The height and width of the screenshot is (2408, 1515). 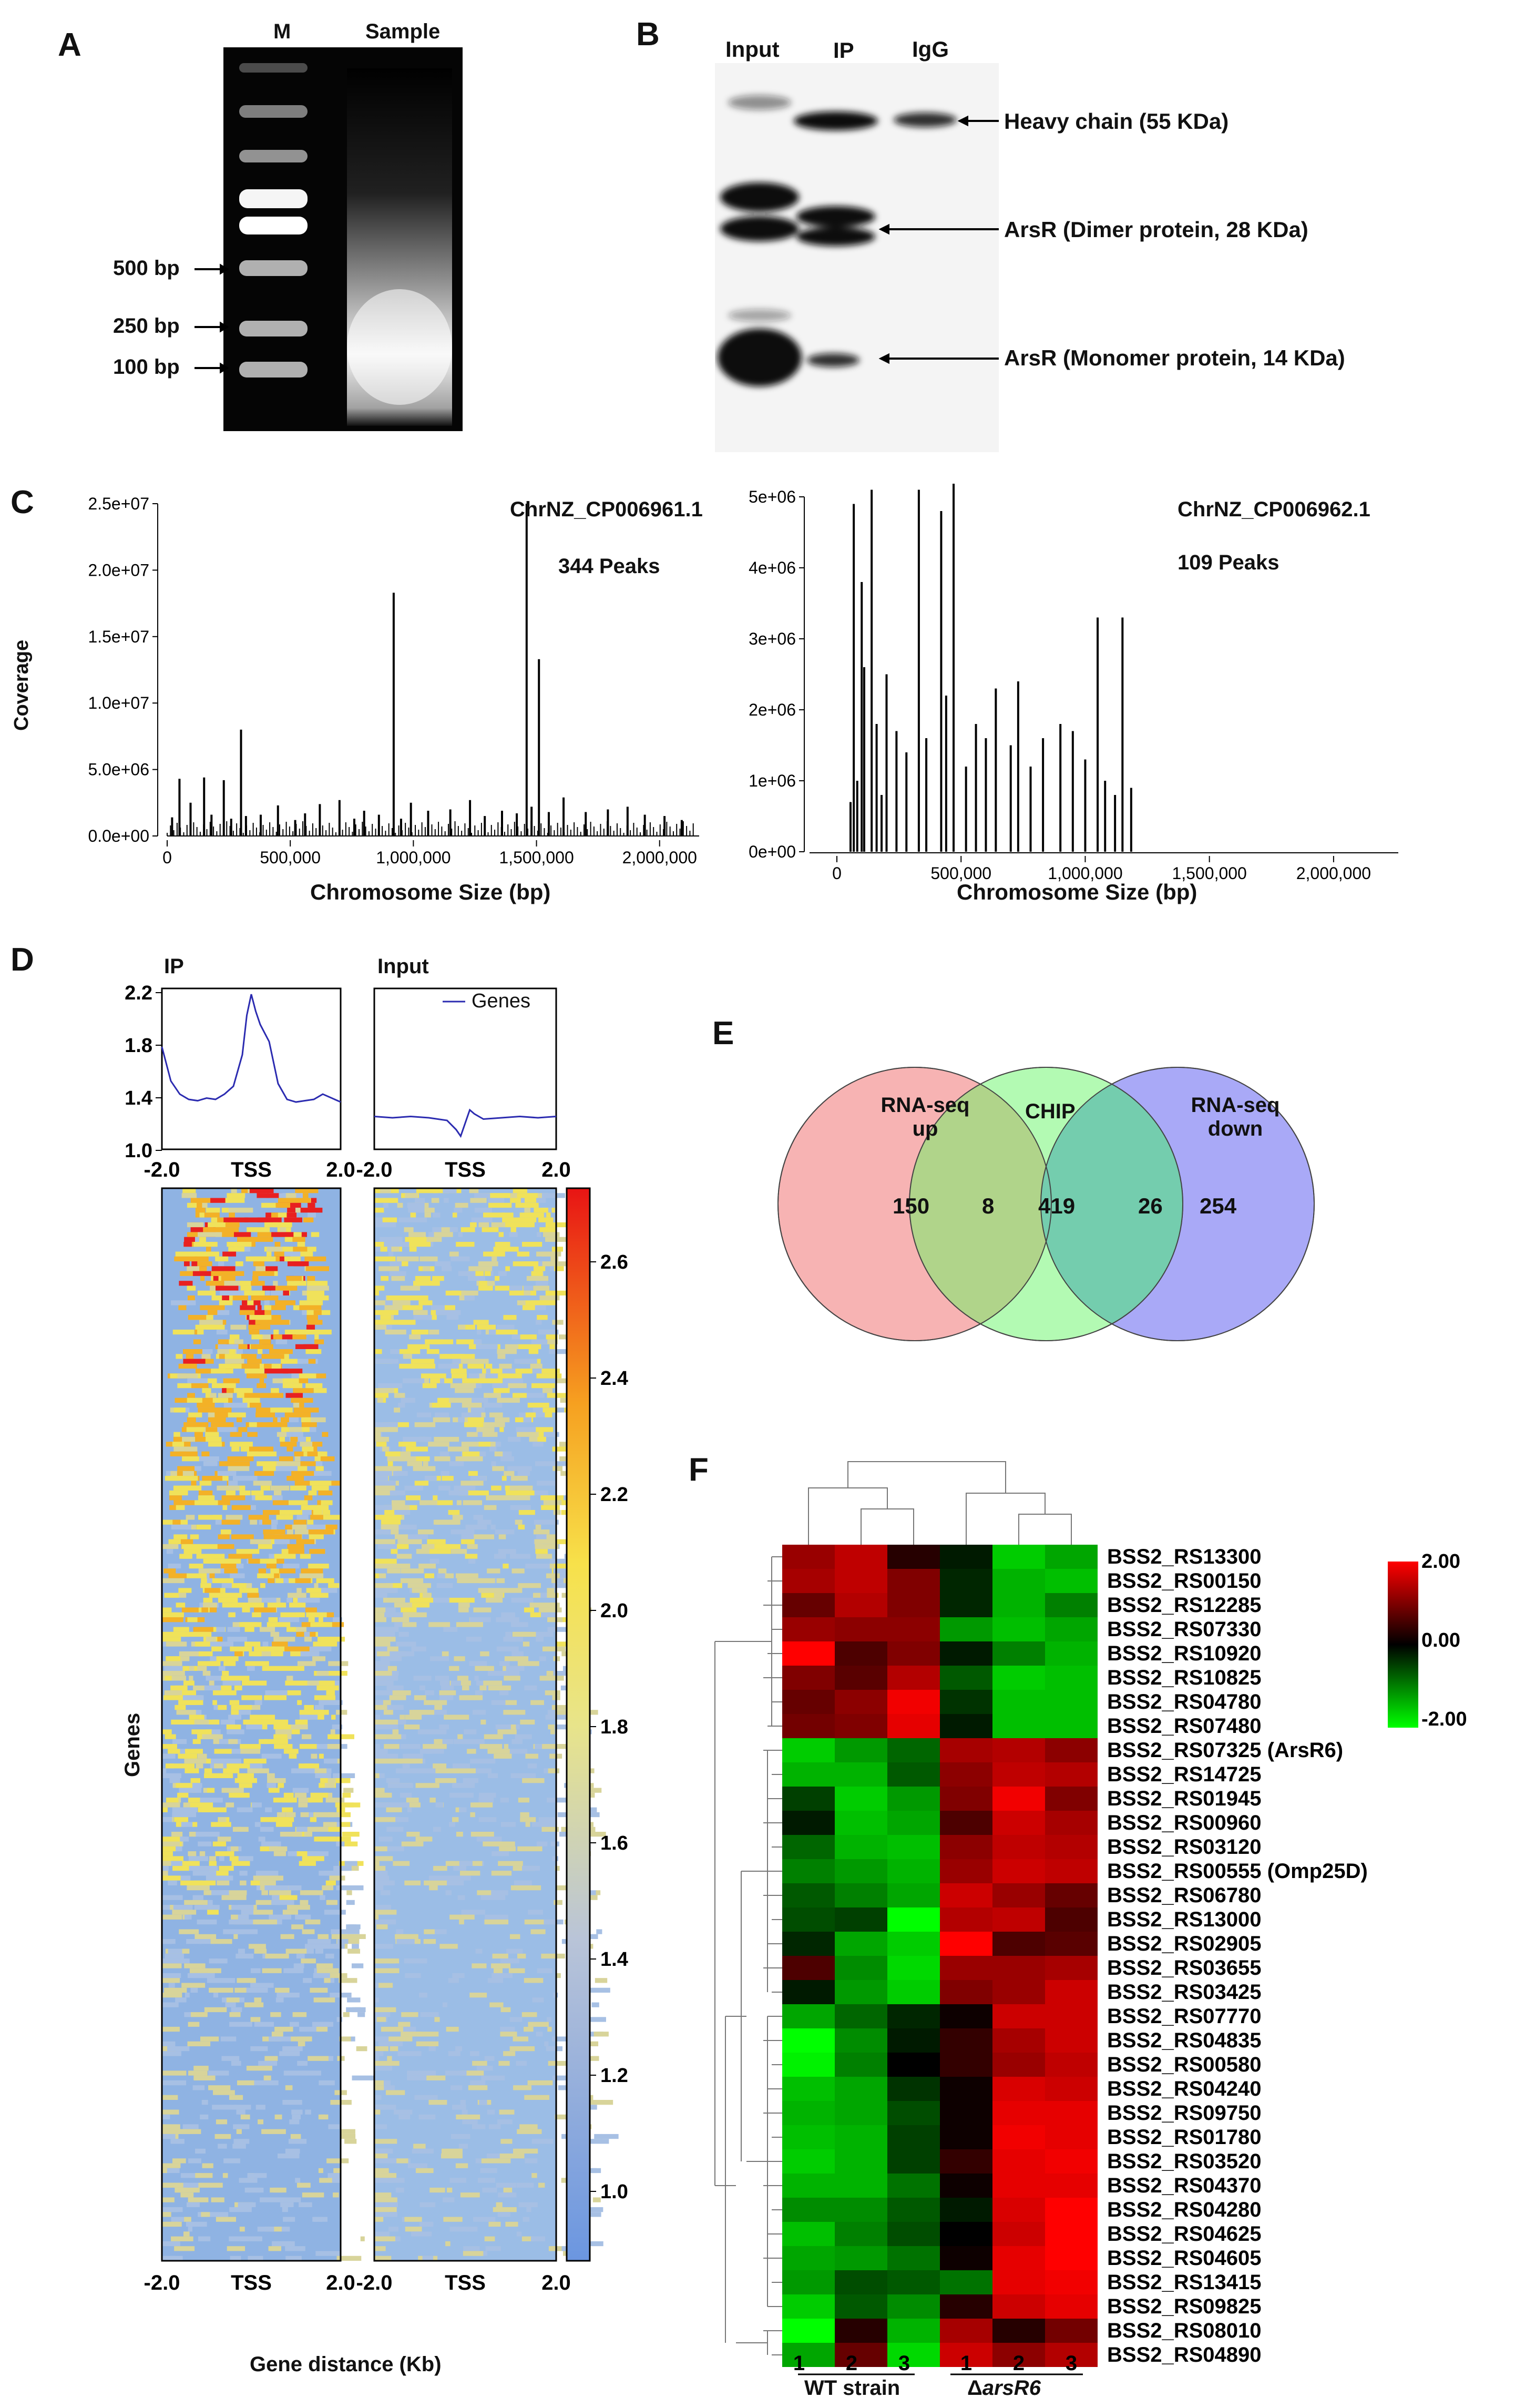 What do you see at coordinates (988, 1206) in the screenshot?
I see `venn-count-up-chip: 8` at bounding box center [988, 1206].